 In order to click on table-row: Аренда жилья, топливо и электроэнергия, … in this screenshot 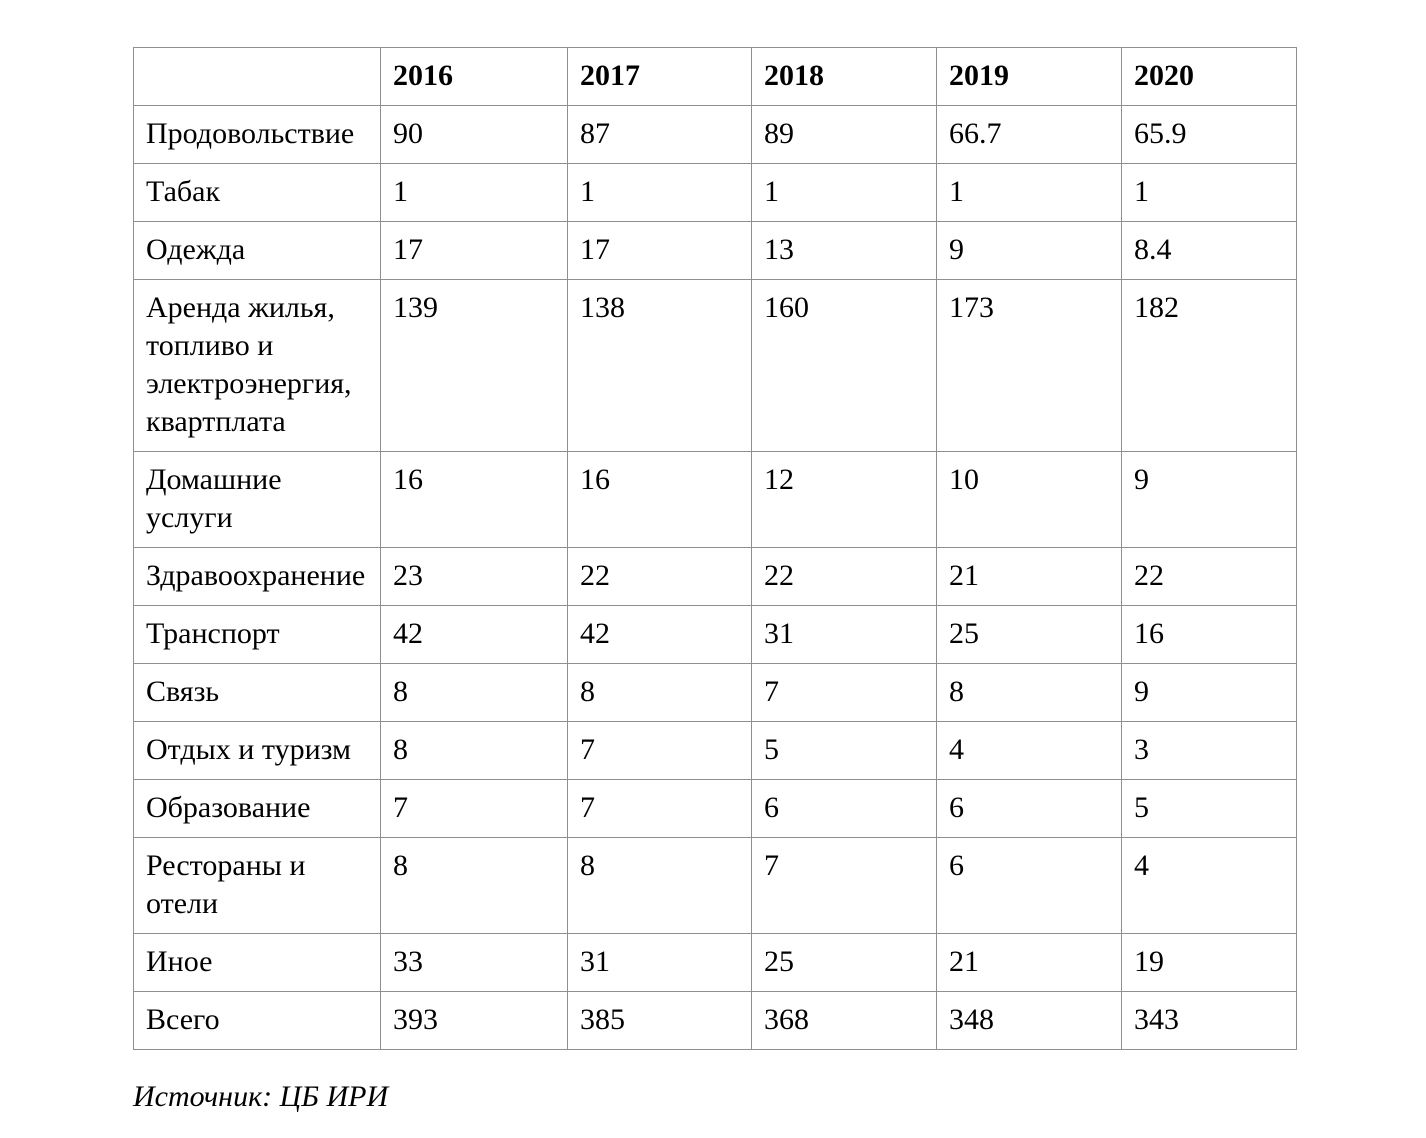, I will do `click(715, 365)`.